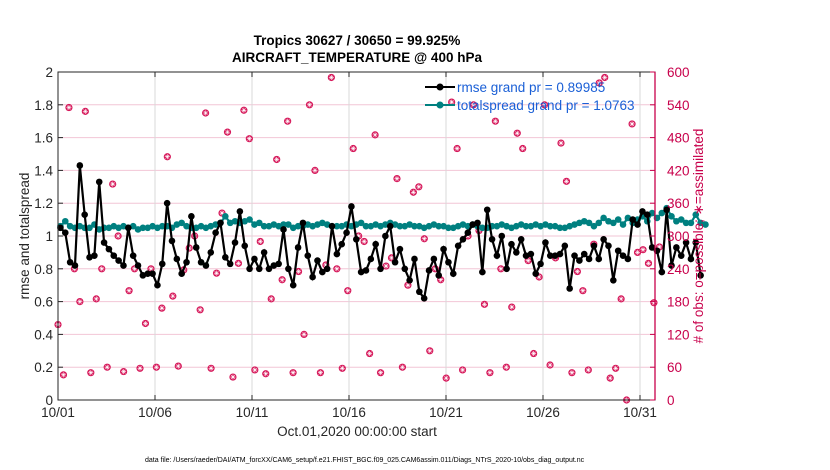 Image resolution: width=830 pixels, height=470 pixels. What do you see at coordinates (43, 203) in the screenshot?
I see `y-tick-label: 1.2` at bounding box center [43, 203].